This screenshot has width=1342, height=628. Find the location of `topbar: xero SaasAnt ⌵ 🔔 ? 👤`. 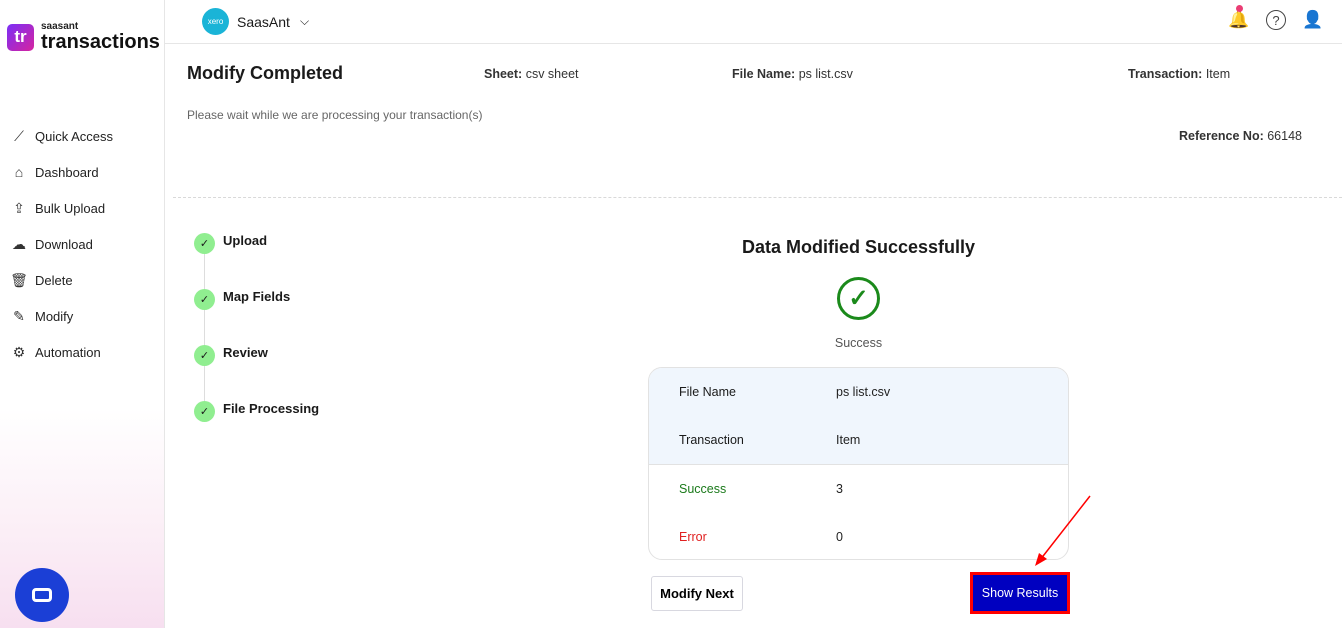

topbar: xero SaasAnt ⌵ 🔔 ? 👤 is located at coordinates (753, 22).